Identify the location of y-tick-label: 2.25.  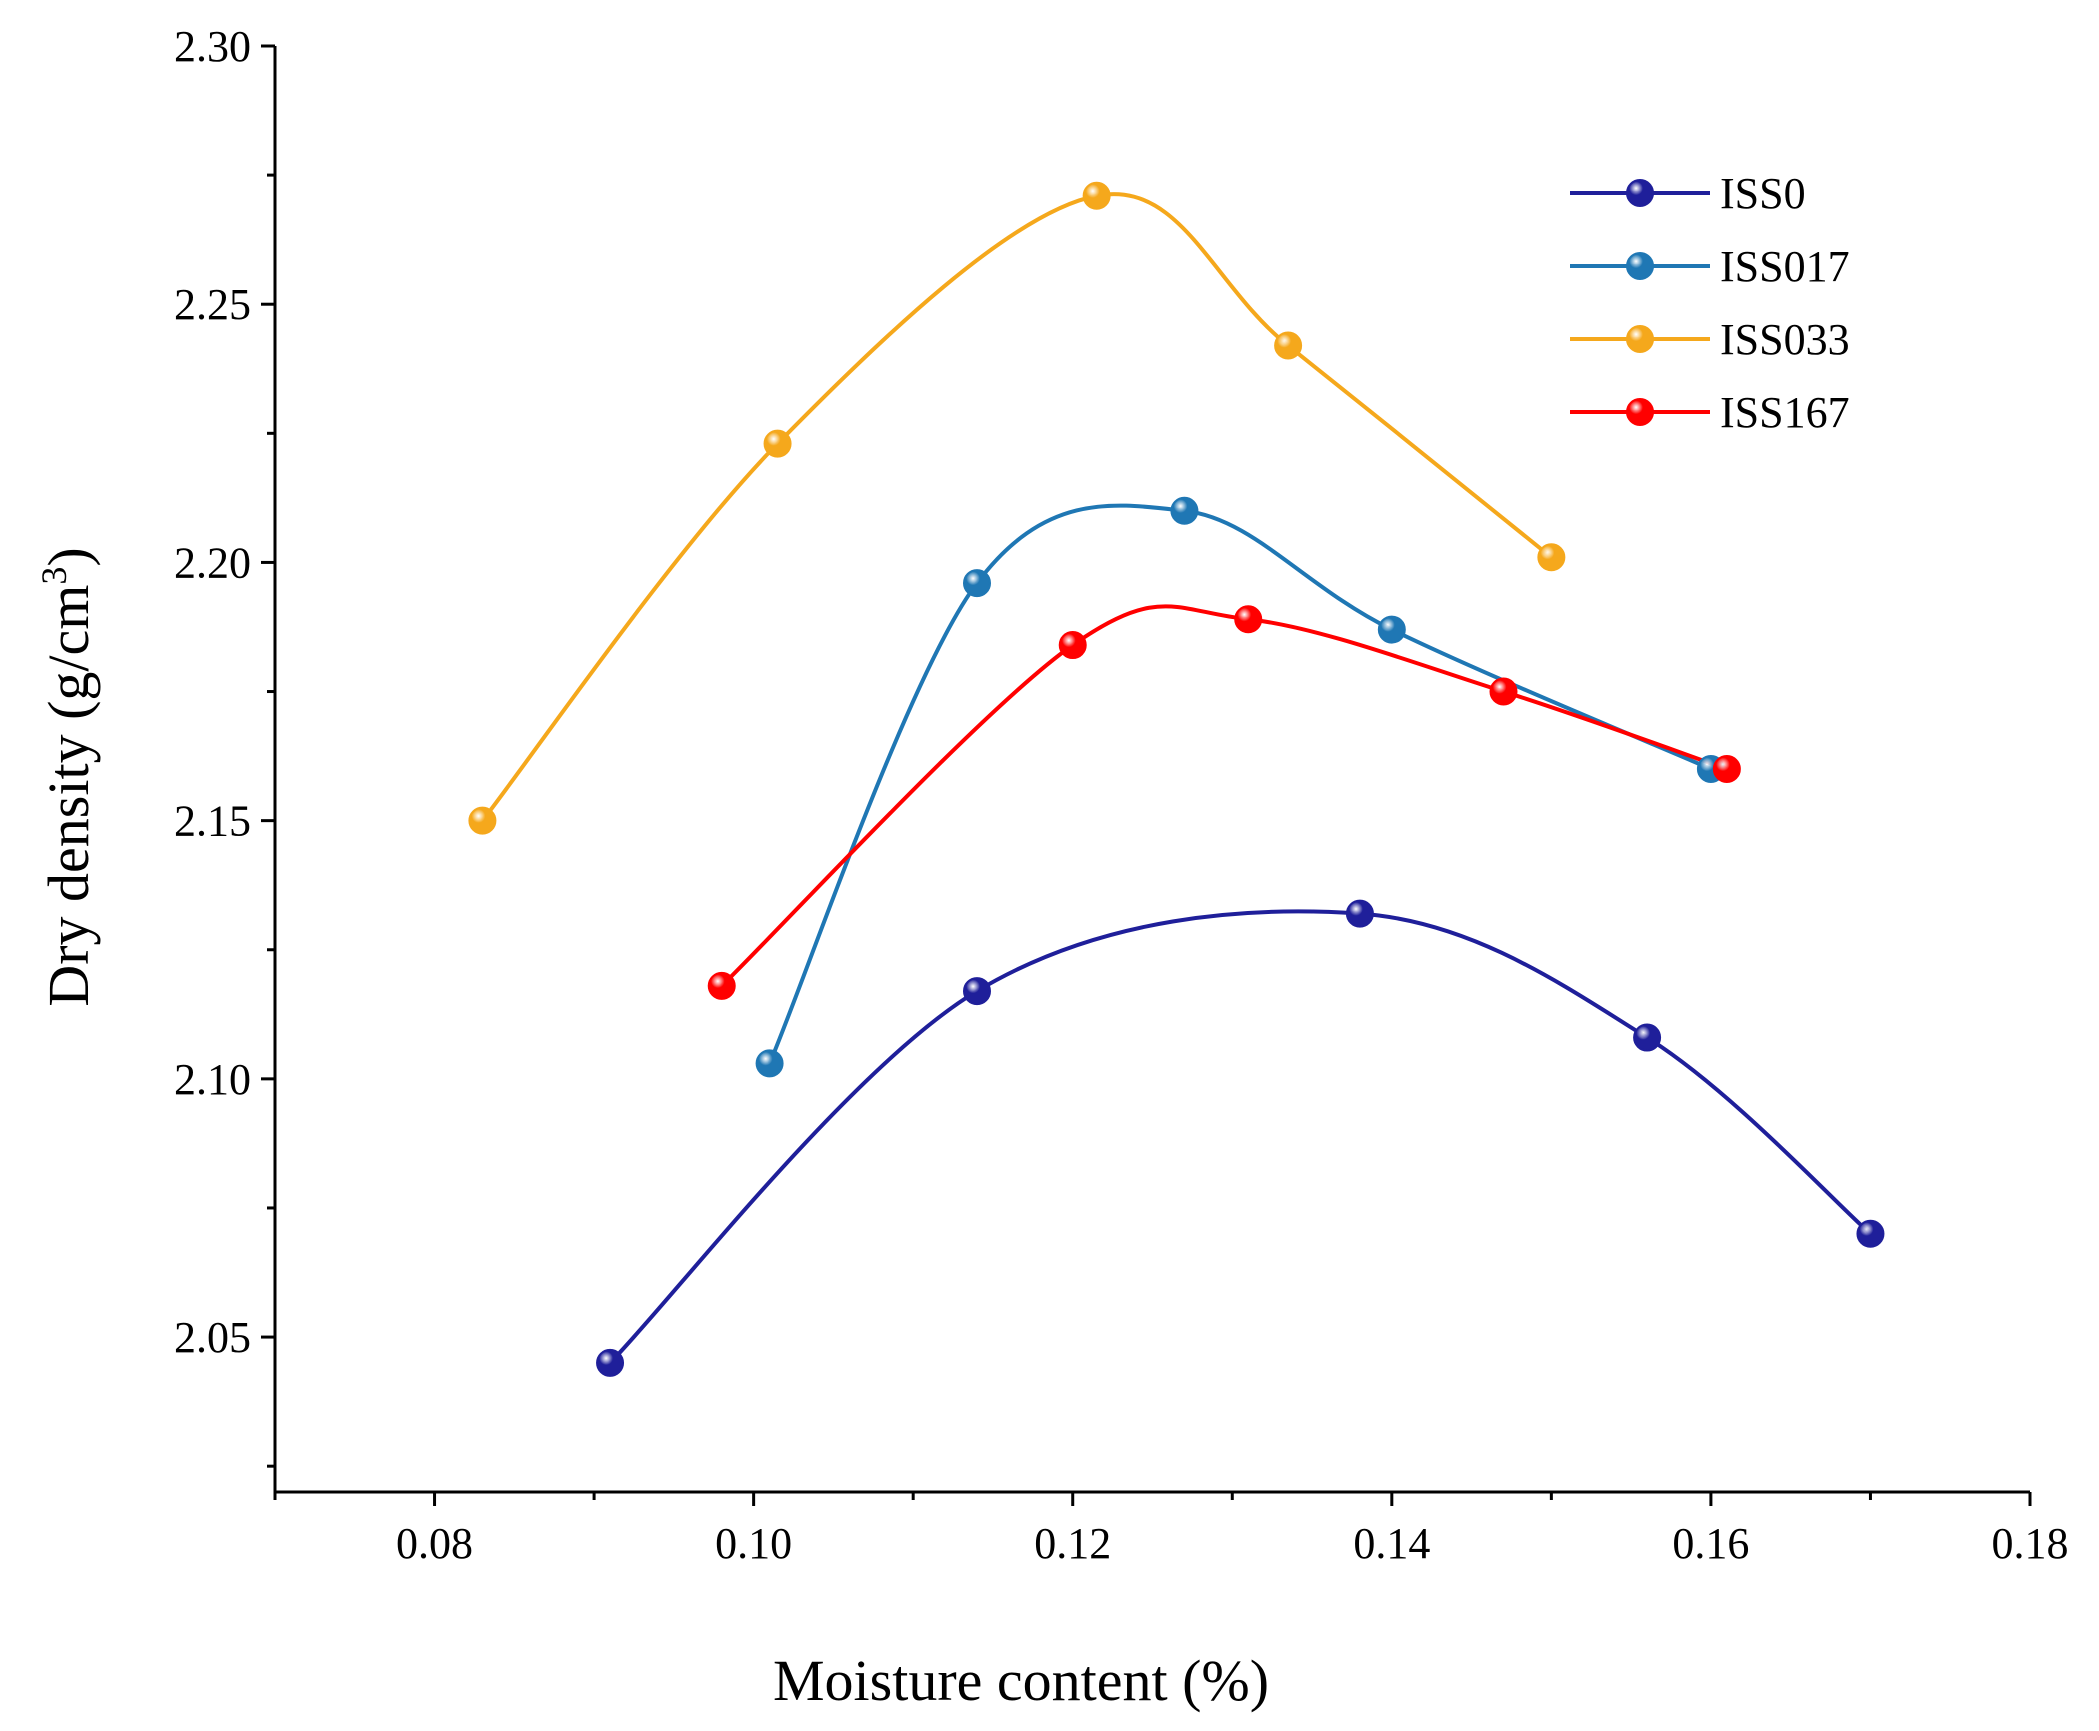
(212, 304).